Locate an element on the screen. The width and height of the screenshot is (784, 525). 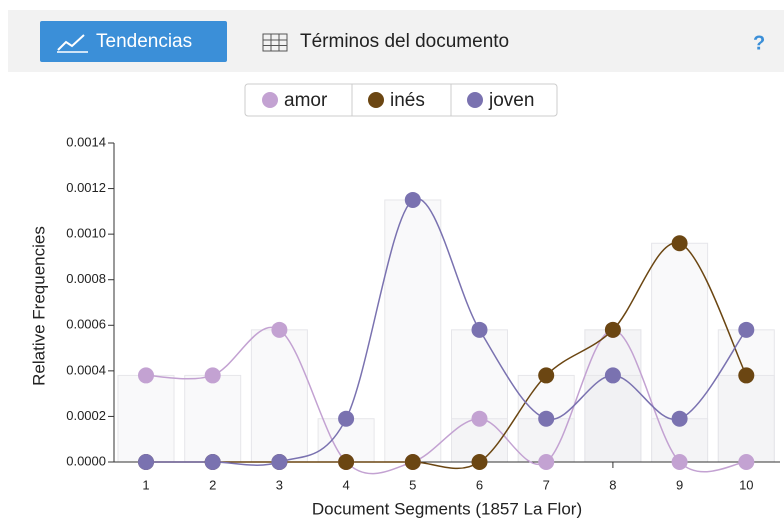
y-tick-label: 0.0002 is located at coordinates (86, 415).